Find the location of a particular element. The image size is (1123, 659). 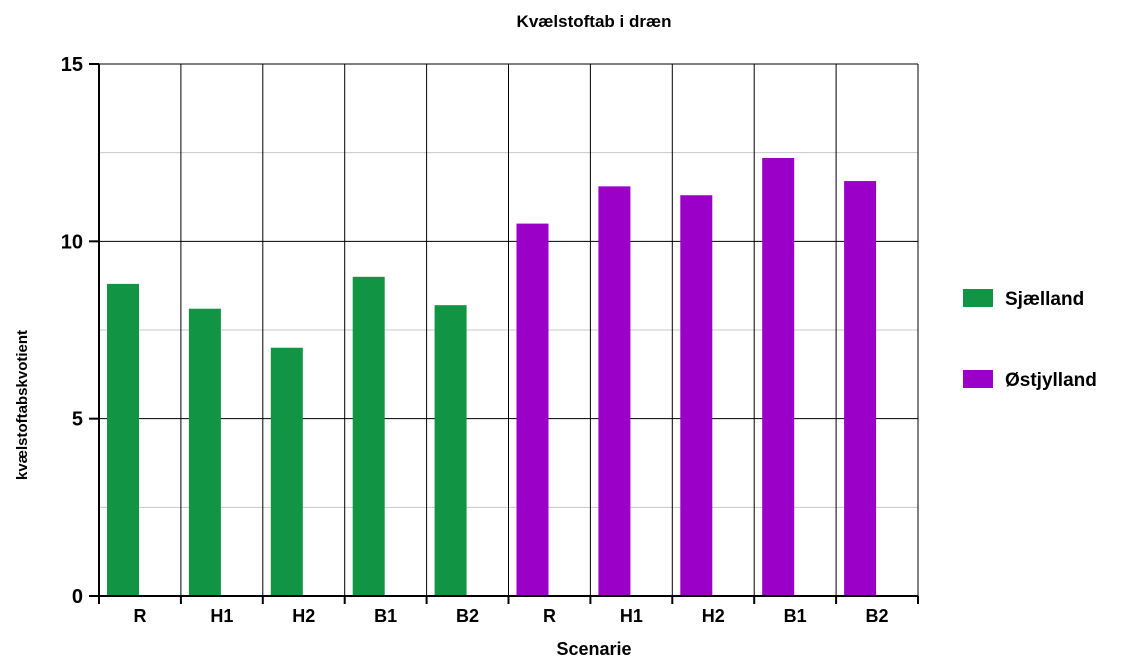

bar-sjaelland-h1 is located at coordinates (204, 452).